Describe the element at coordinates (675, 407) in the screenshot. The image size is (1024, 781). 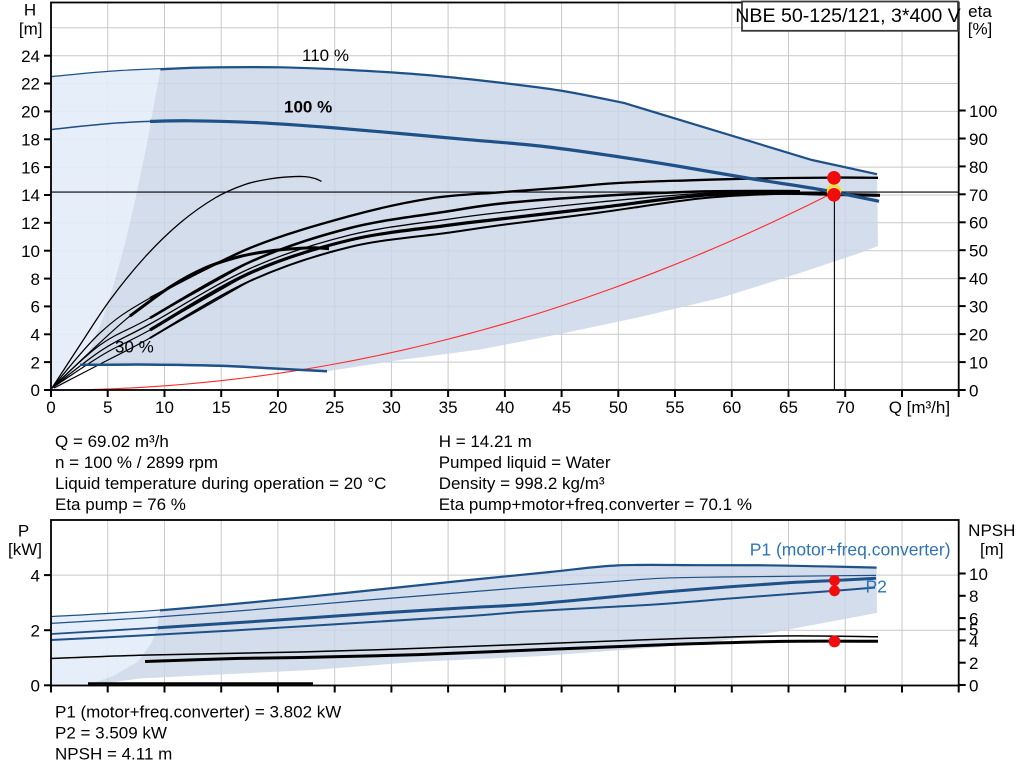
I see `svg-text: 55` at that location.